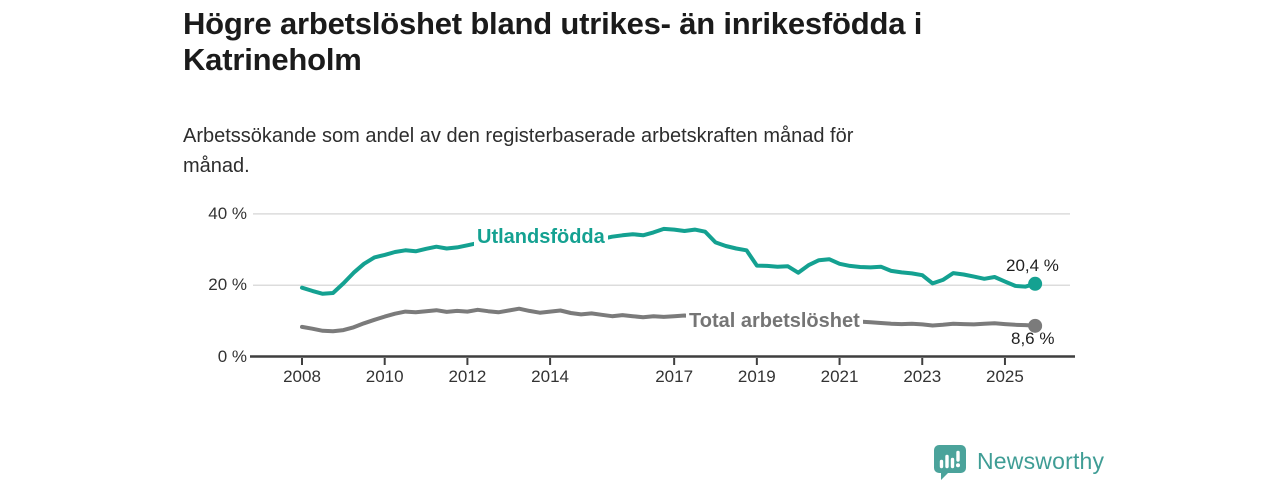  I want to click on y-tick-label-40: 40 %, so click(227, 213).